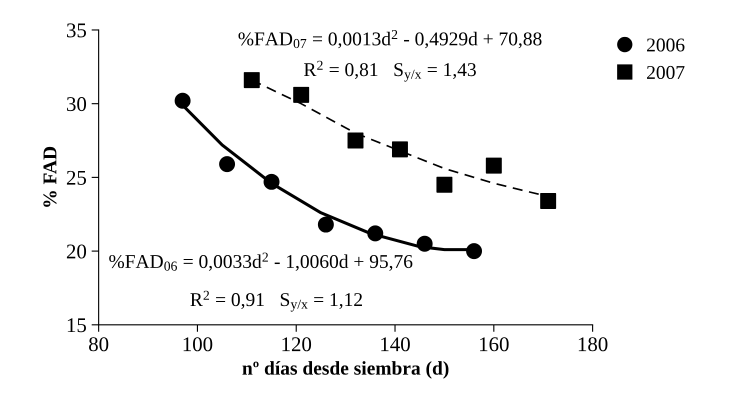 The width and height of the screenshot is (753, 405). Describe the element at coordinates (276, 301) in the screenshot. I see `annotation: R$^{2}$ = 0,91 S$_{y/x}$ = 1,12` at that location.